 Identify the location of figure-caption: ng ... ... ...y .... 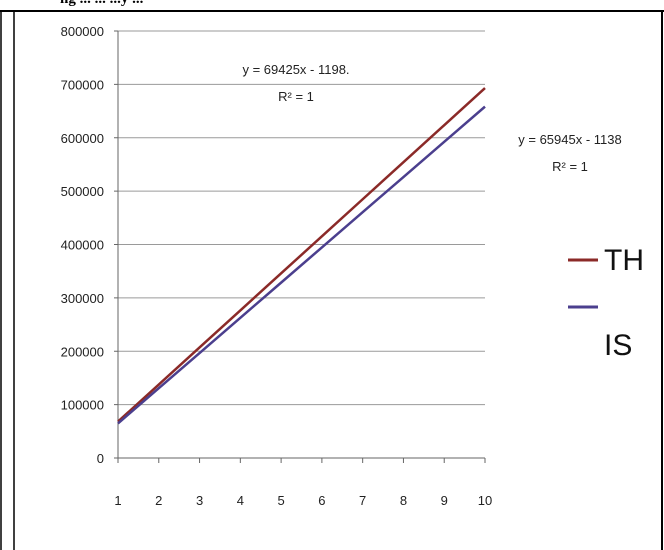
(101, 4).